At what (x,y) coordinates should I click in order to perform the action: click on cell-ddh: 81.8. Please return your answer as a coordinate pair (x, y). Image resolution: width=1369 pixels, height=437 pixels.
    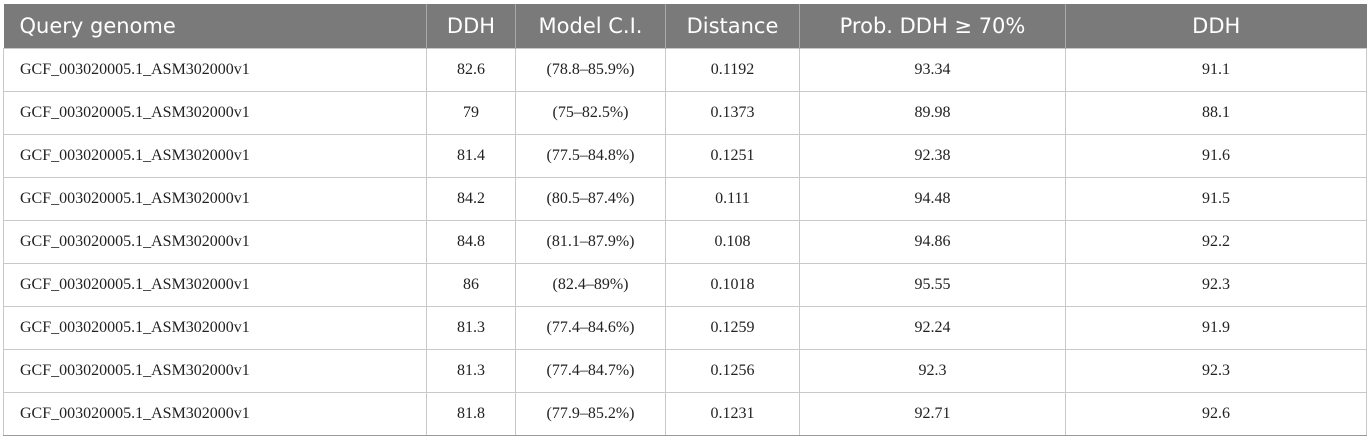
    Looking at the image, I should click on (471, 413).